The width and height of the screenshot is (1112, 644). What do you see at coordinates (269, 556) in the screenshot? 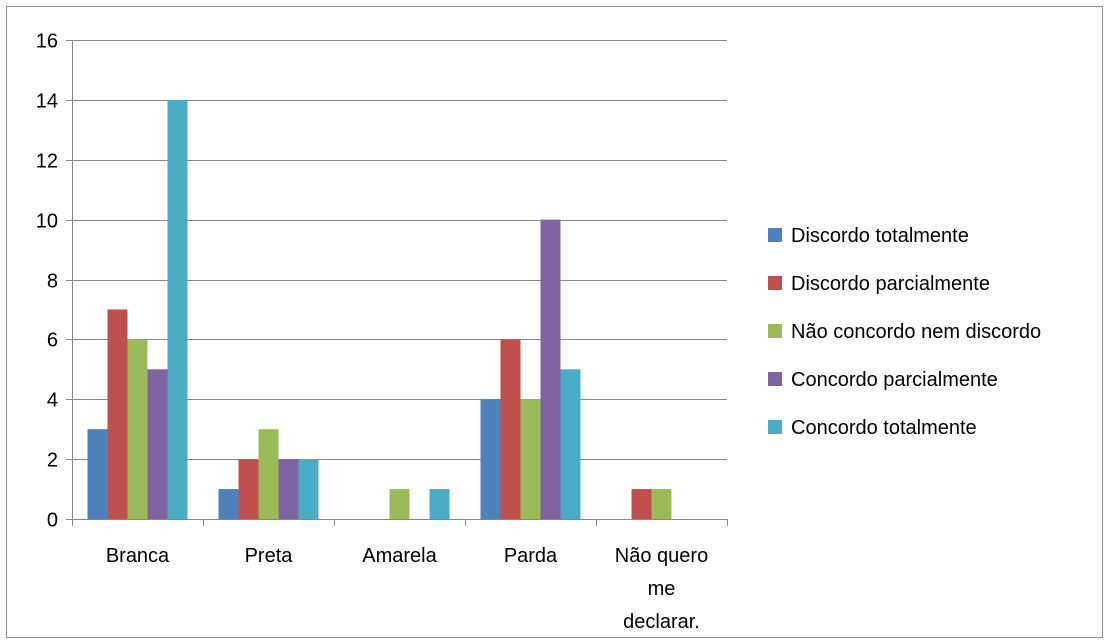
I see `x-tick-label: Preta` at bounding box center [269, 556].